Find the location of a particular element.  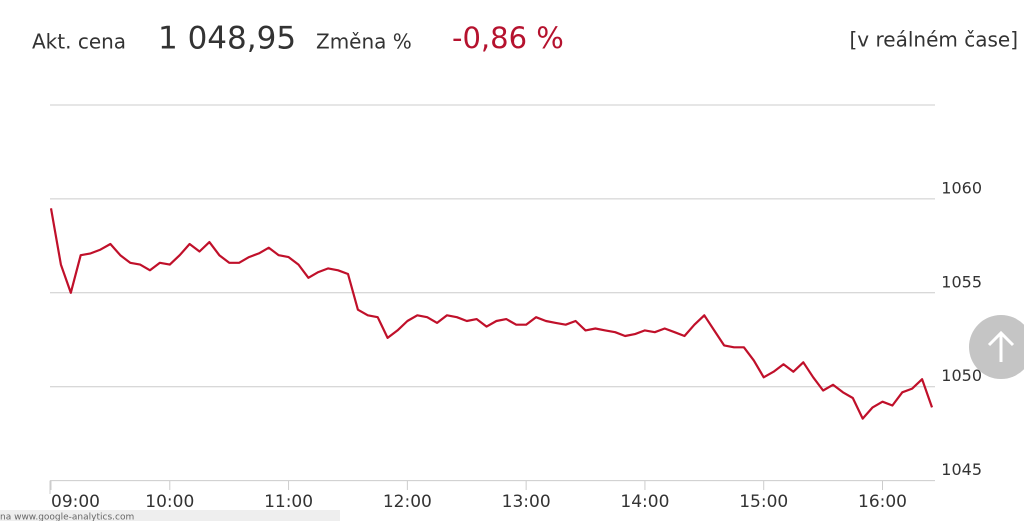

y-tick-label: 1050 is located at coordinates (961, 375).